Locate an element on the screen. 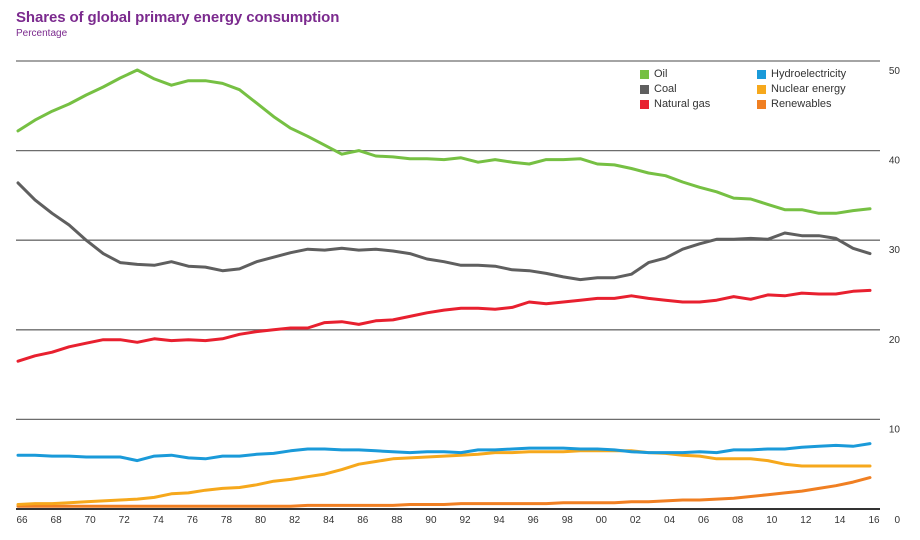  x-tick-label: 90 is located at coordinates (431, 520).